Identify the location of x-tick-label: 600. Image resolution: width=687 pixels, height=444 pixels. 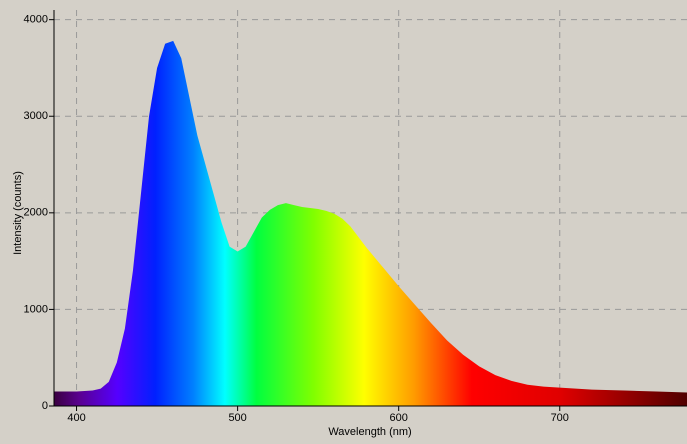
(399, 418).